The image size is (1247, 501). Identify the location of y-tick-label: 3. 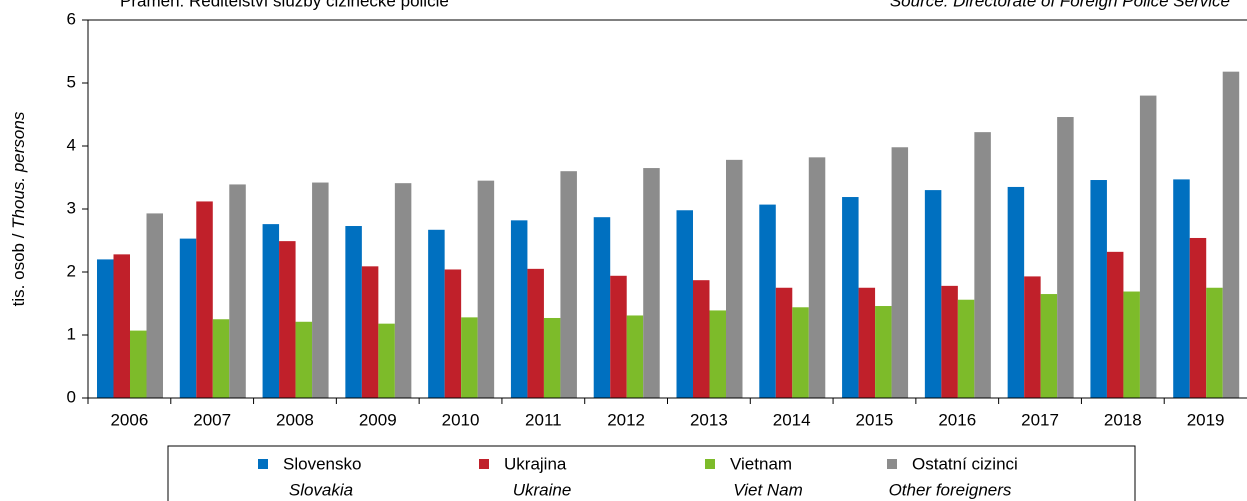
(71, 207).